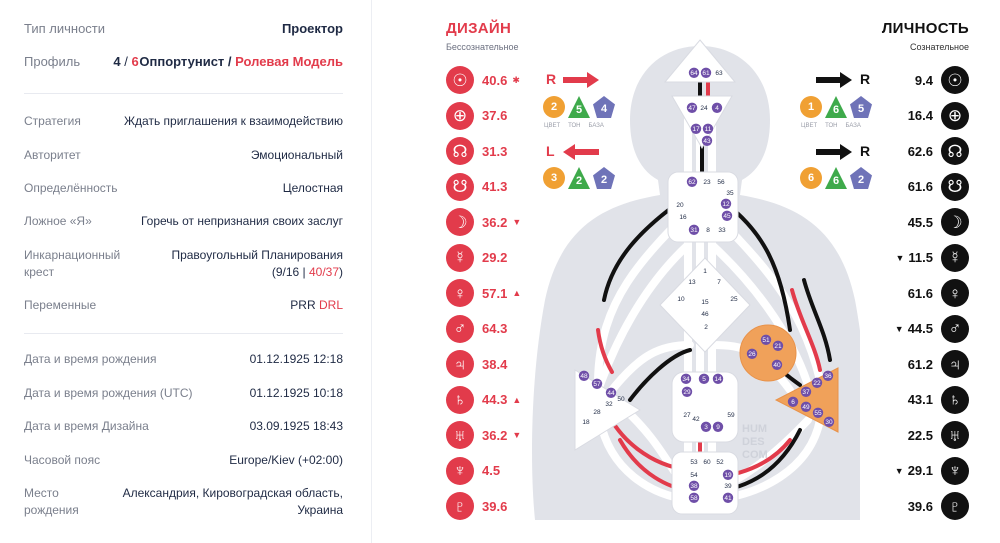 This screenshot has width=1000, height=543. What do you see at coordinates (704, 108) in the screenshot?
I see `gate-label: 24` at bounding box center [704, 108].